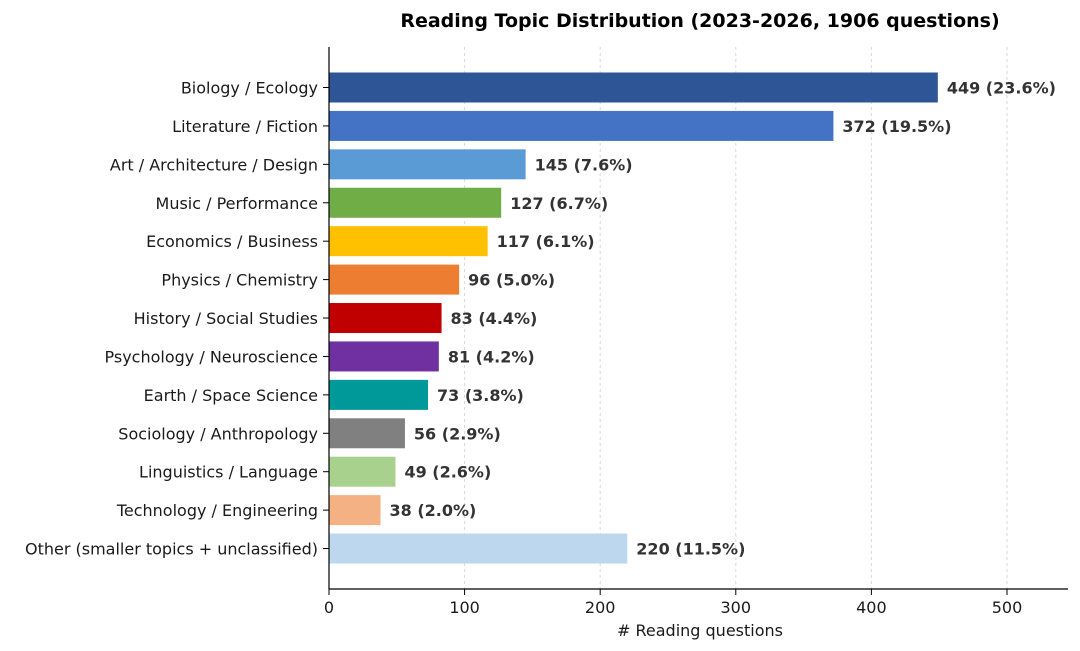  Describe the element at coordinates (237, 203) in the screenshot. I see `category-label: Music / Performance` at that location.